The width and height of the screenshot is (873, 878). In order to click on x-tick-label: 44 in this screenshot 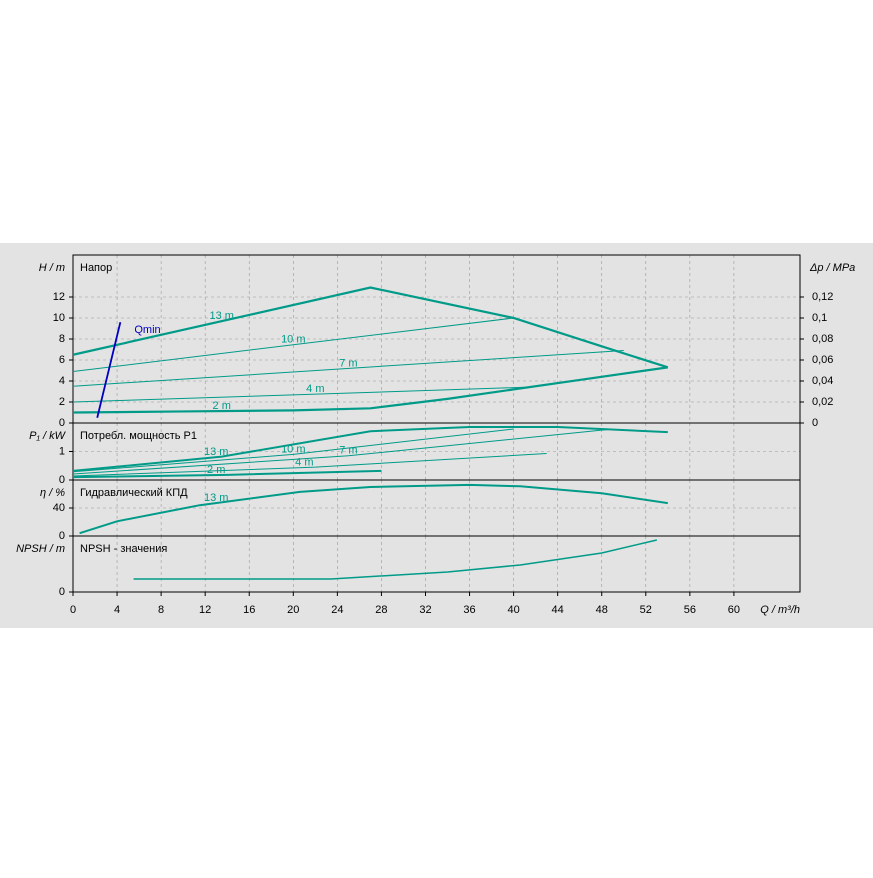, I will do `click(558, 610)`.